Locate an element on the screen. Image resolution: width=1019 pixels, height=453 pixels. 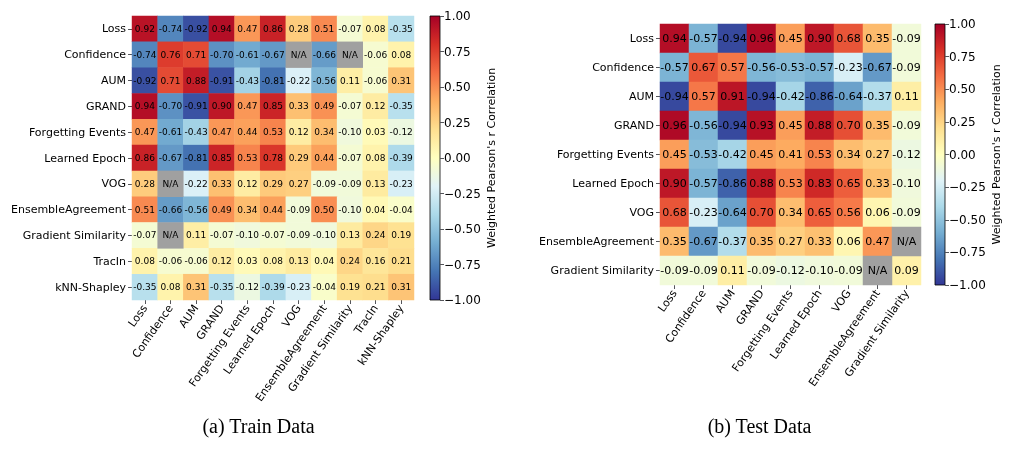
data-label: -0.39 is located at coordinates (401, 158).